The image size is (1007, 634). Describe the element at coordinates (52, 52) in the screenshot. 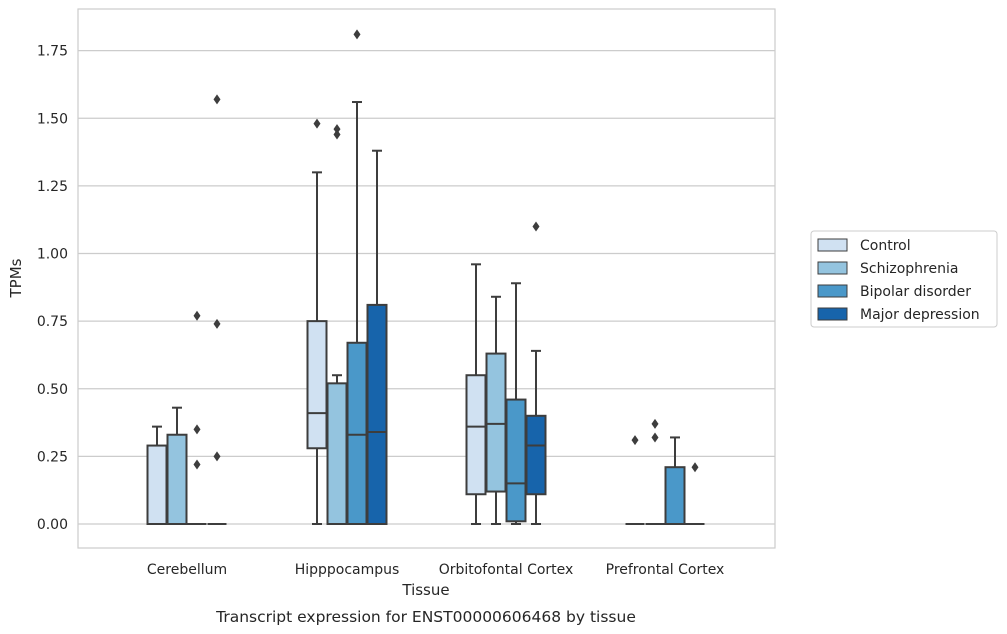

I see `y-tick-label: 1.75` at that location.